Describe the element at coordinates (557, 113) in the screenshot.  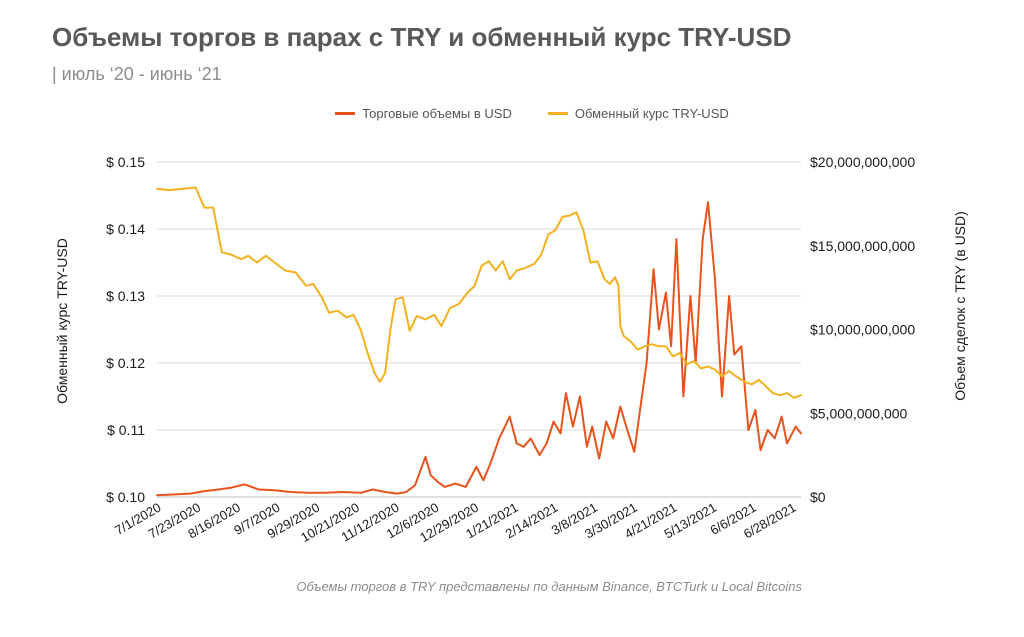
I see `legend-swatch-rate` at that location.